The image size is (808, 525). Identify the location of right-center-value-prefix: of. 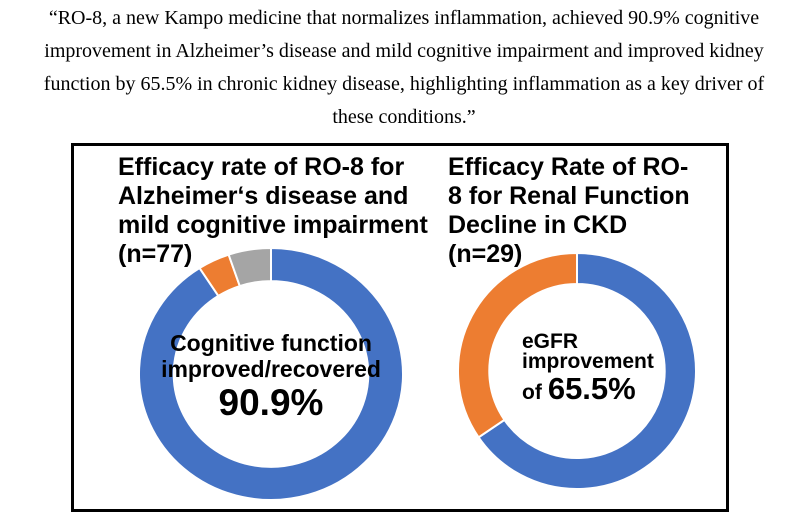
(532, 392).